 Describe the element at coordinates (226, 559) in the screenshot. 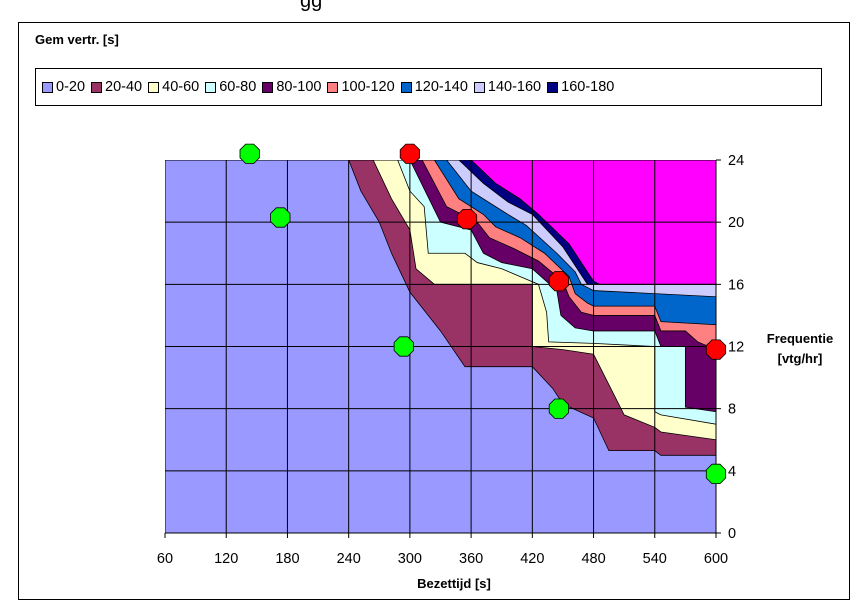

I see `x-tick-label: 120` at that location.